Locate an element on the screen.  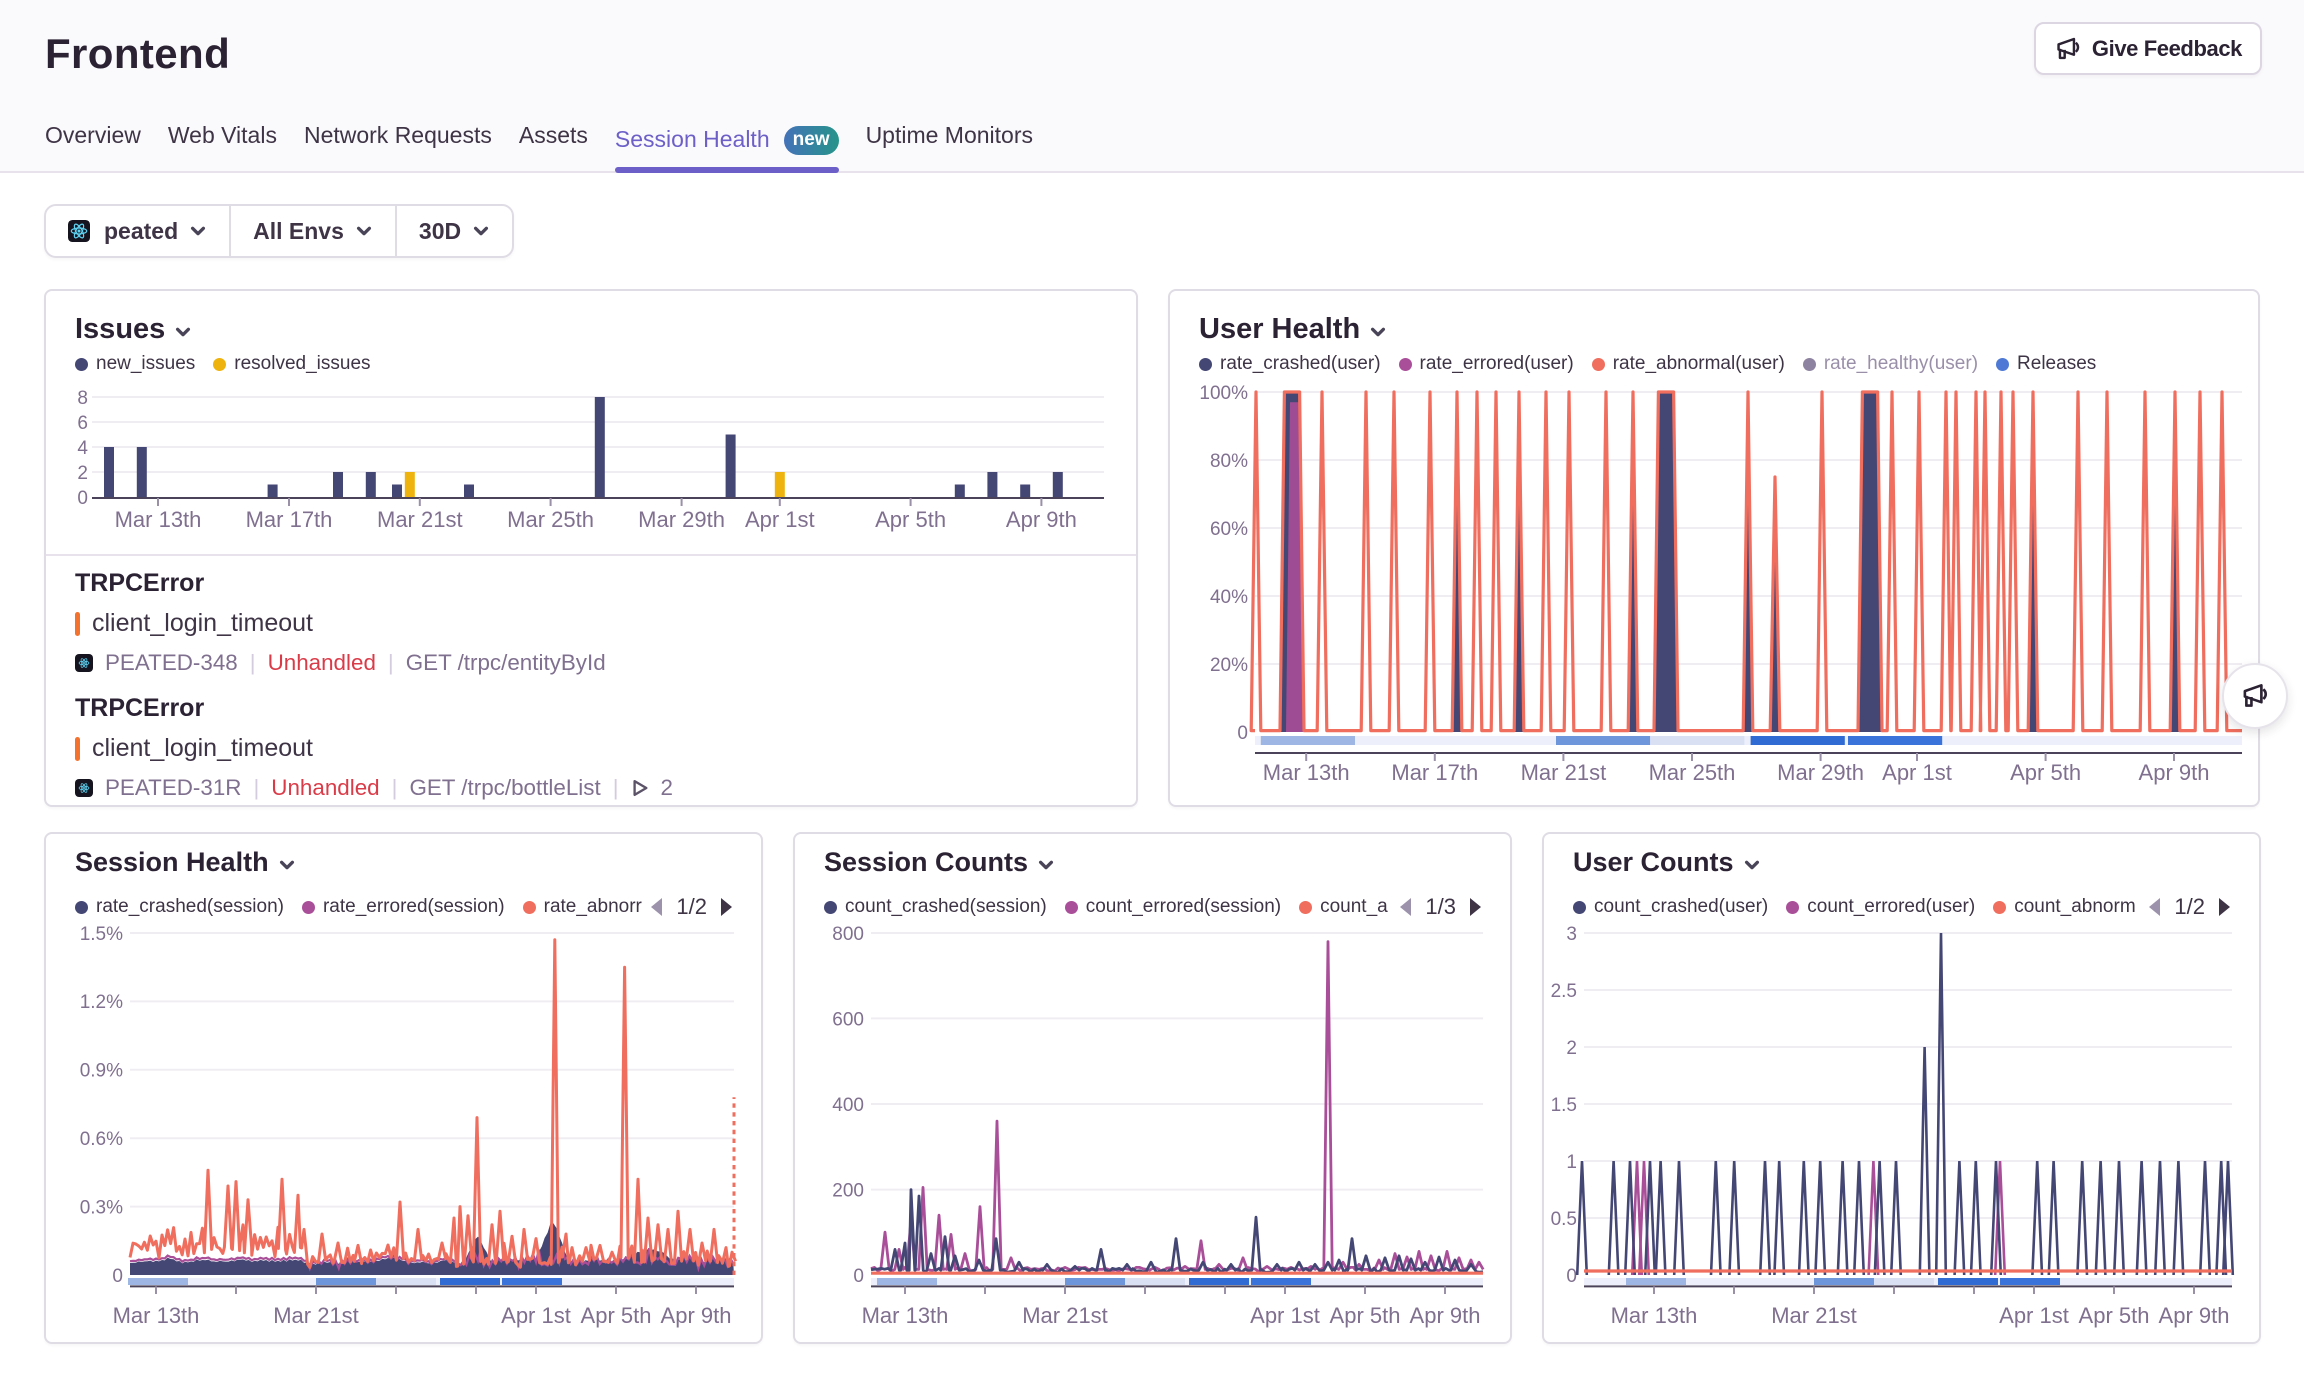
svg-text: 6 is located at coordinates (82, 423).